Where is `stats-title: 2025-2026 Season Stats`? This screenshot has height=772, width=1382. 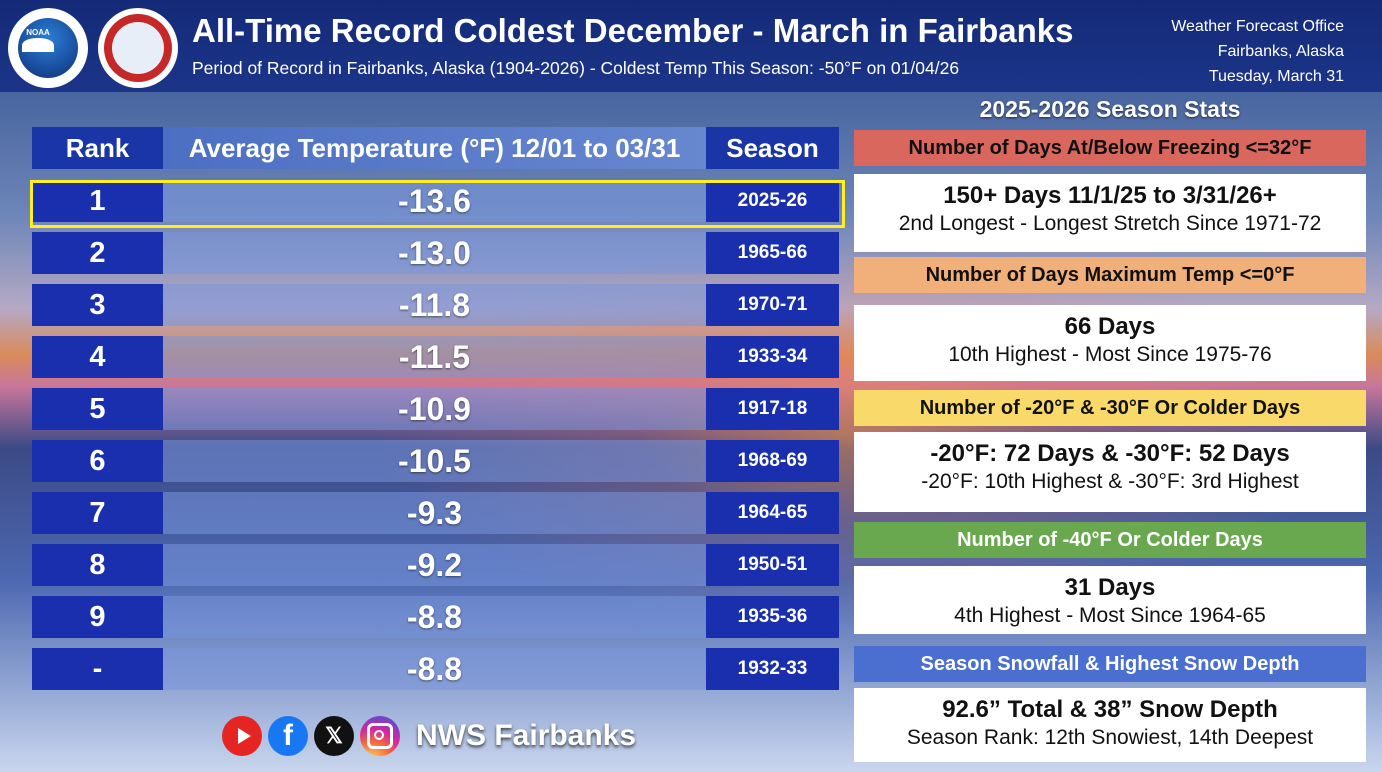
stats-title: 2025-2026 Season Stats is located at coordinates (1110, 109).